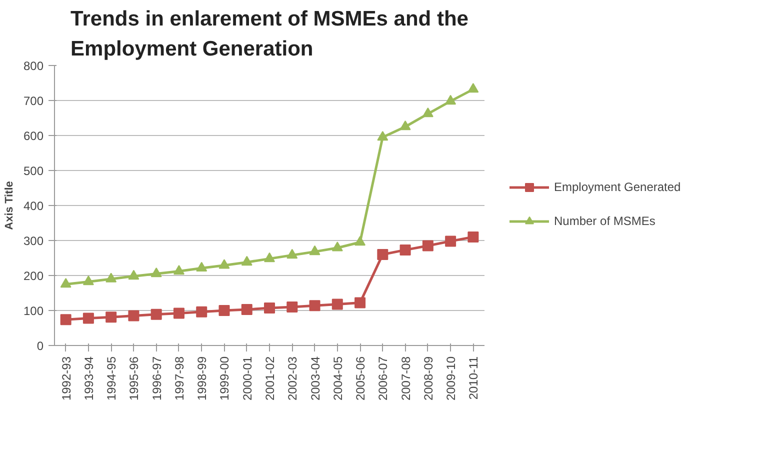 The width and height of the screenshot is (771, 456). Describe the element at coordinates (40, 346) in the screenshot. I see `y-tick-label: 0` at that location.